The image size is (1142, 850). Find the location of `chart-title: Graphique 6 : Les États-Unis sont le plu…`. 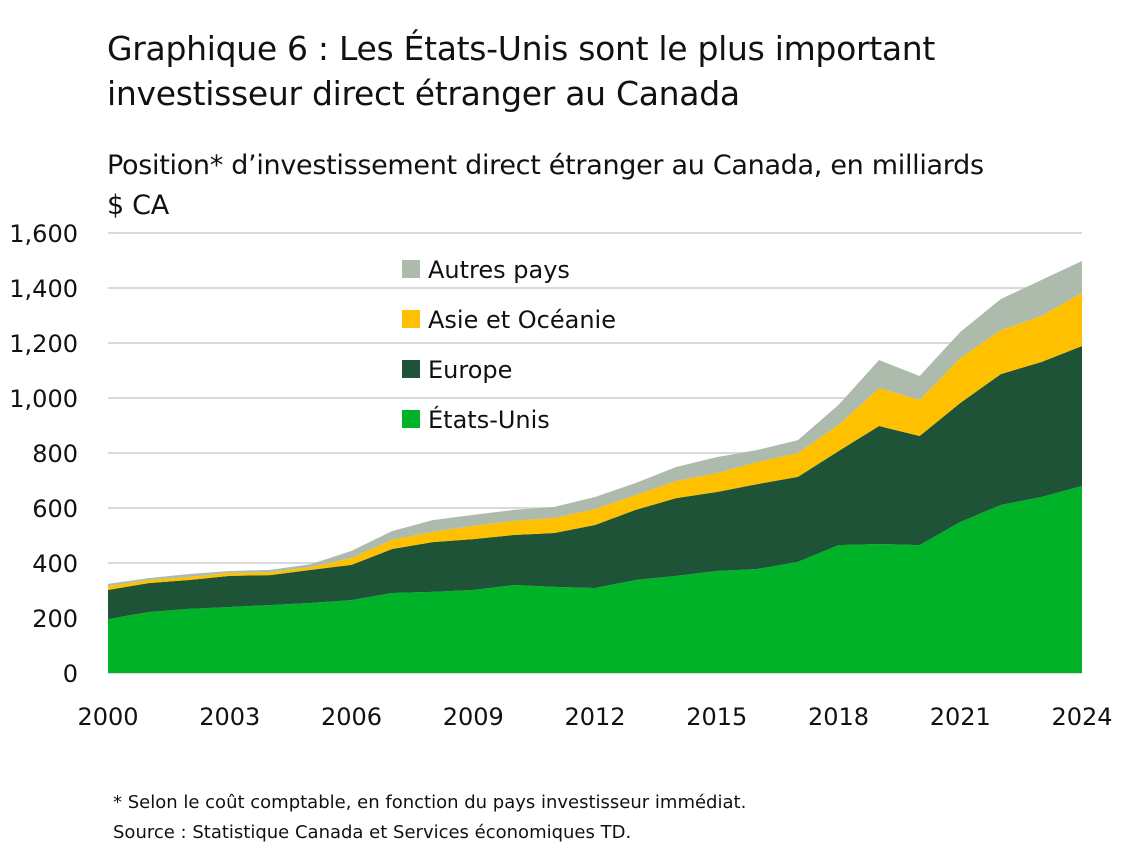

chart-title: Graphique 6 : Les États-Unis sont le plu… is located at coordinates (521, 71).